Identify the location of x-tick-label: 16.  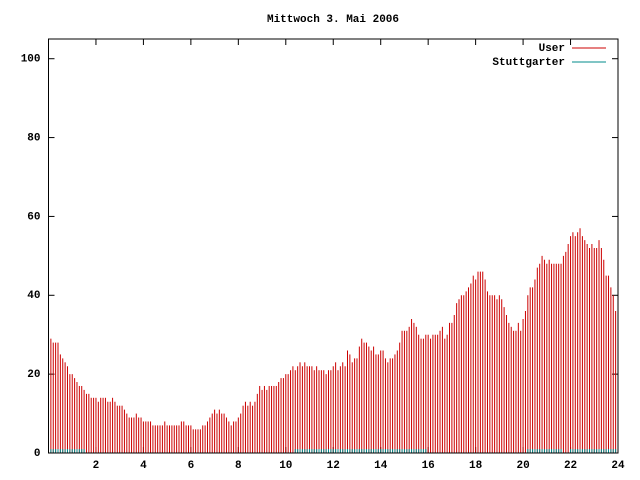
(428, 466).